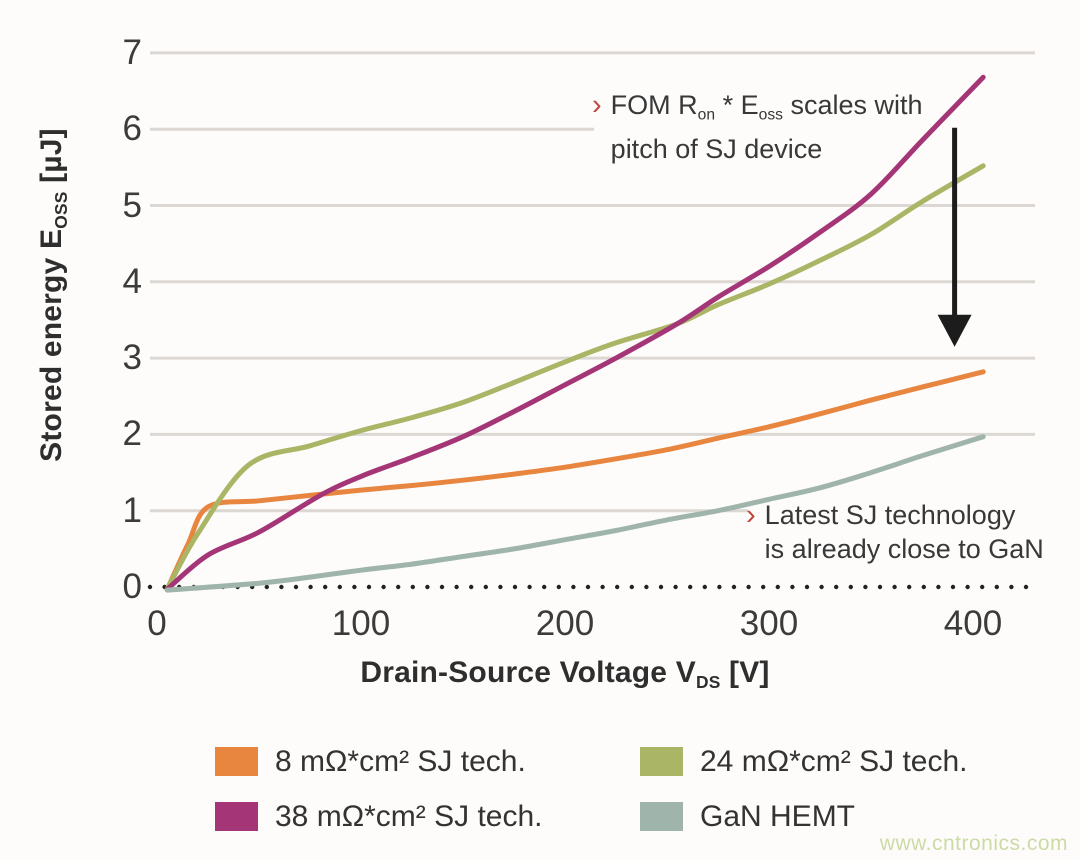 This screenshot has width=1080, height=860. What do you see at coordinates (157, 623) in the screenshot?
I see `x-tick-0: 0` at bounding box center [157, 623].